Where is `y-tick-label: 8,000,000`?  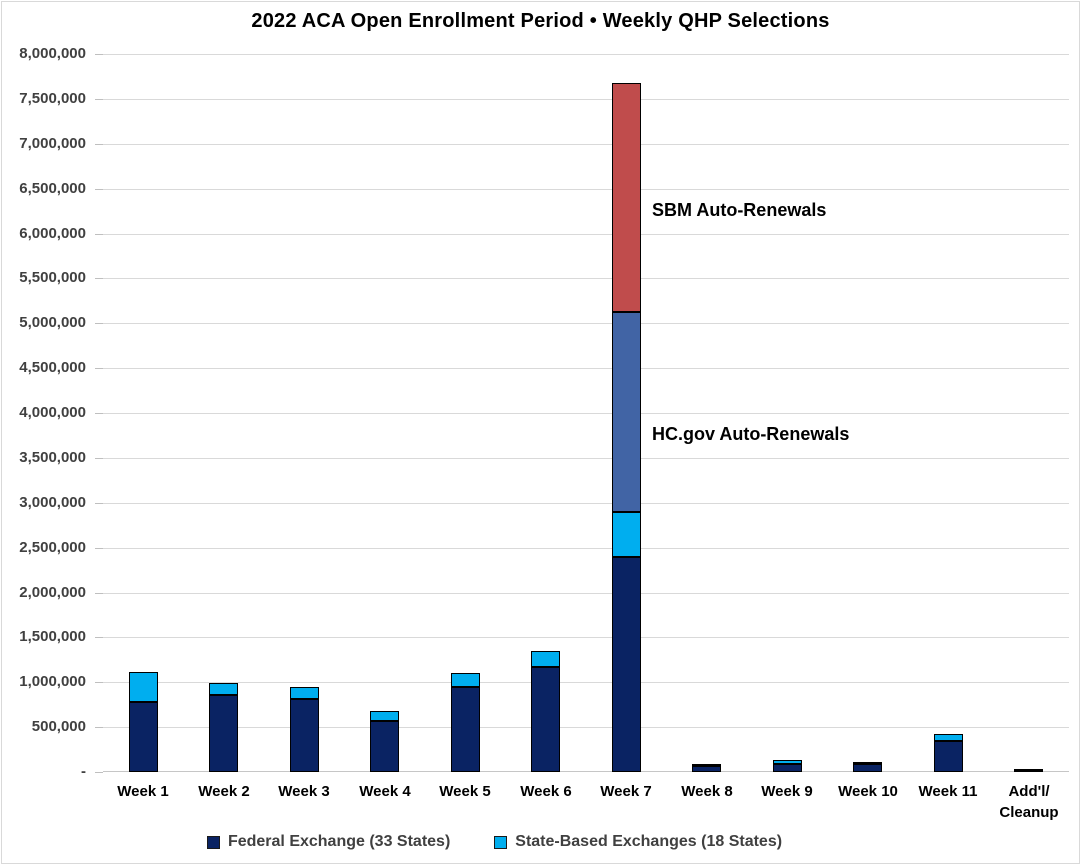 y-tick-label: 8,000,000 is located at coordinates (52, 53).